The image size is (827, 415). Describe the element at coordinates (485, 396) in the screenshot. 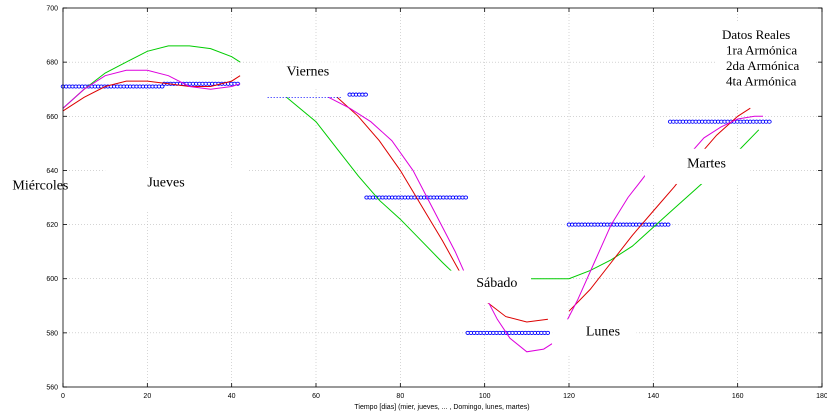

I see `x-tick-label: 100` at that location.